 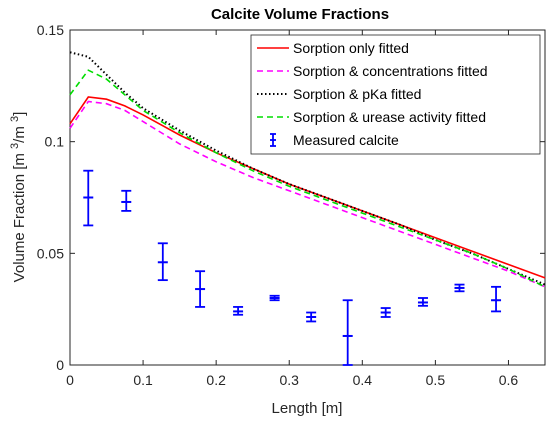 I want to click on y-tick-label: 0.15, so click(x=50, y=30).